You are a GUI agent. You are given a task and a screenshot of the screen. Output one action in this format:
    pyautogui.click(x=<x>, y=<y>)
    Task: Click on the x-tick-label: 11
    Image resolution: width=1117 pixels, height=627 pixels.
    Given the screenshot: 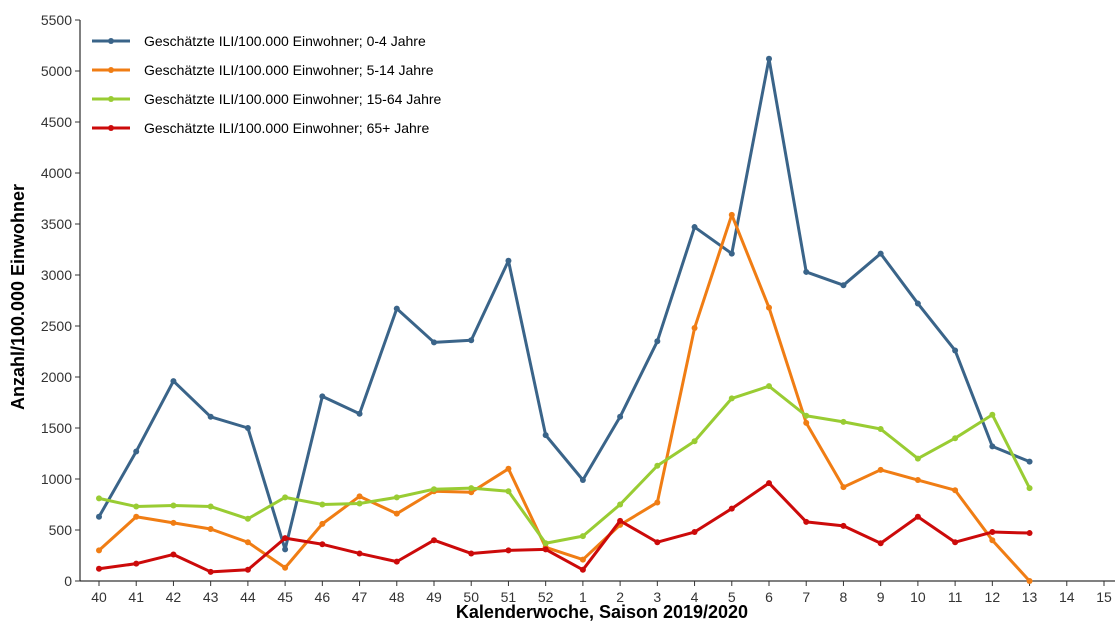 What is the action you would take?
    pyautogui.click(x=955, y=597)
    